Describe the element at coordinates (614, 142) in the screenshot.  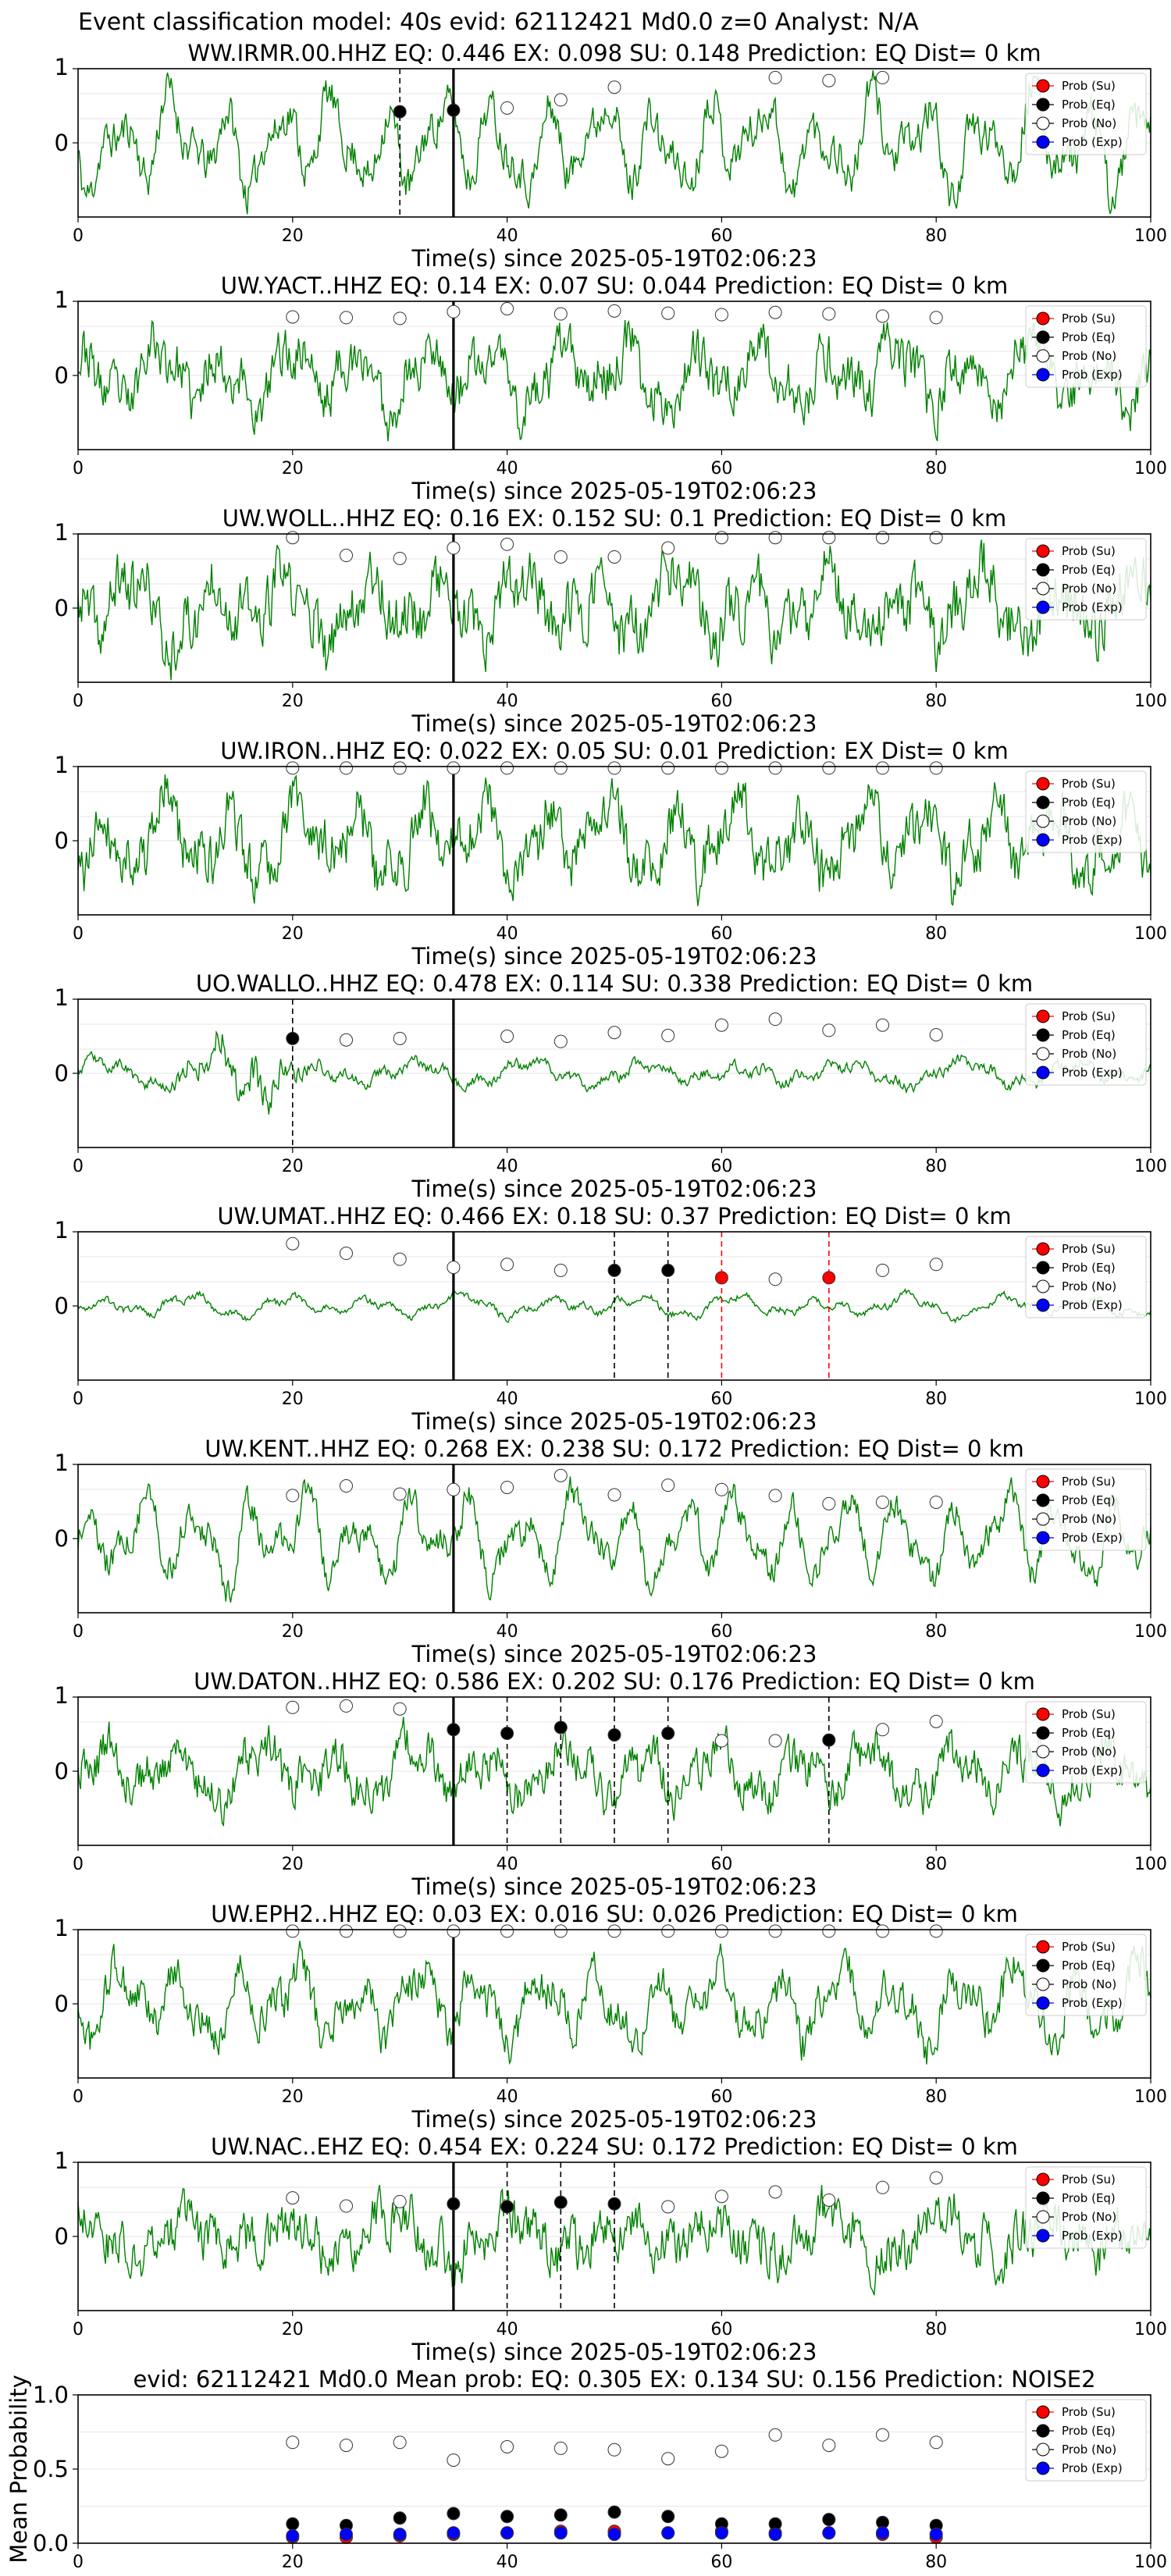
I see `waveform-trace` at that location.